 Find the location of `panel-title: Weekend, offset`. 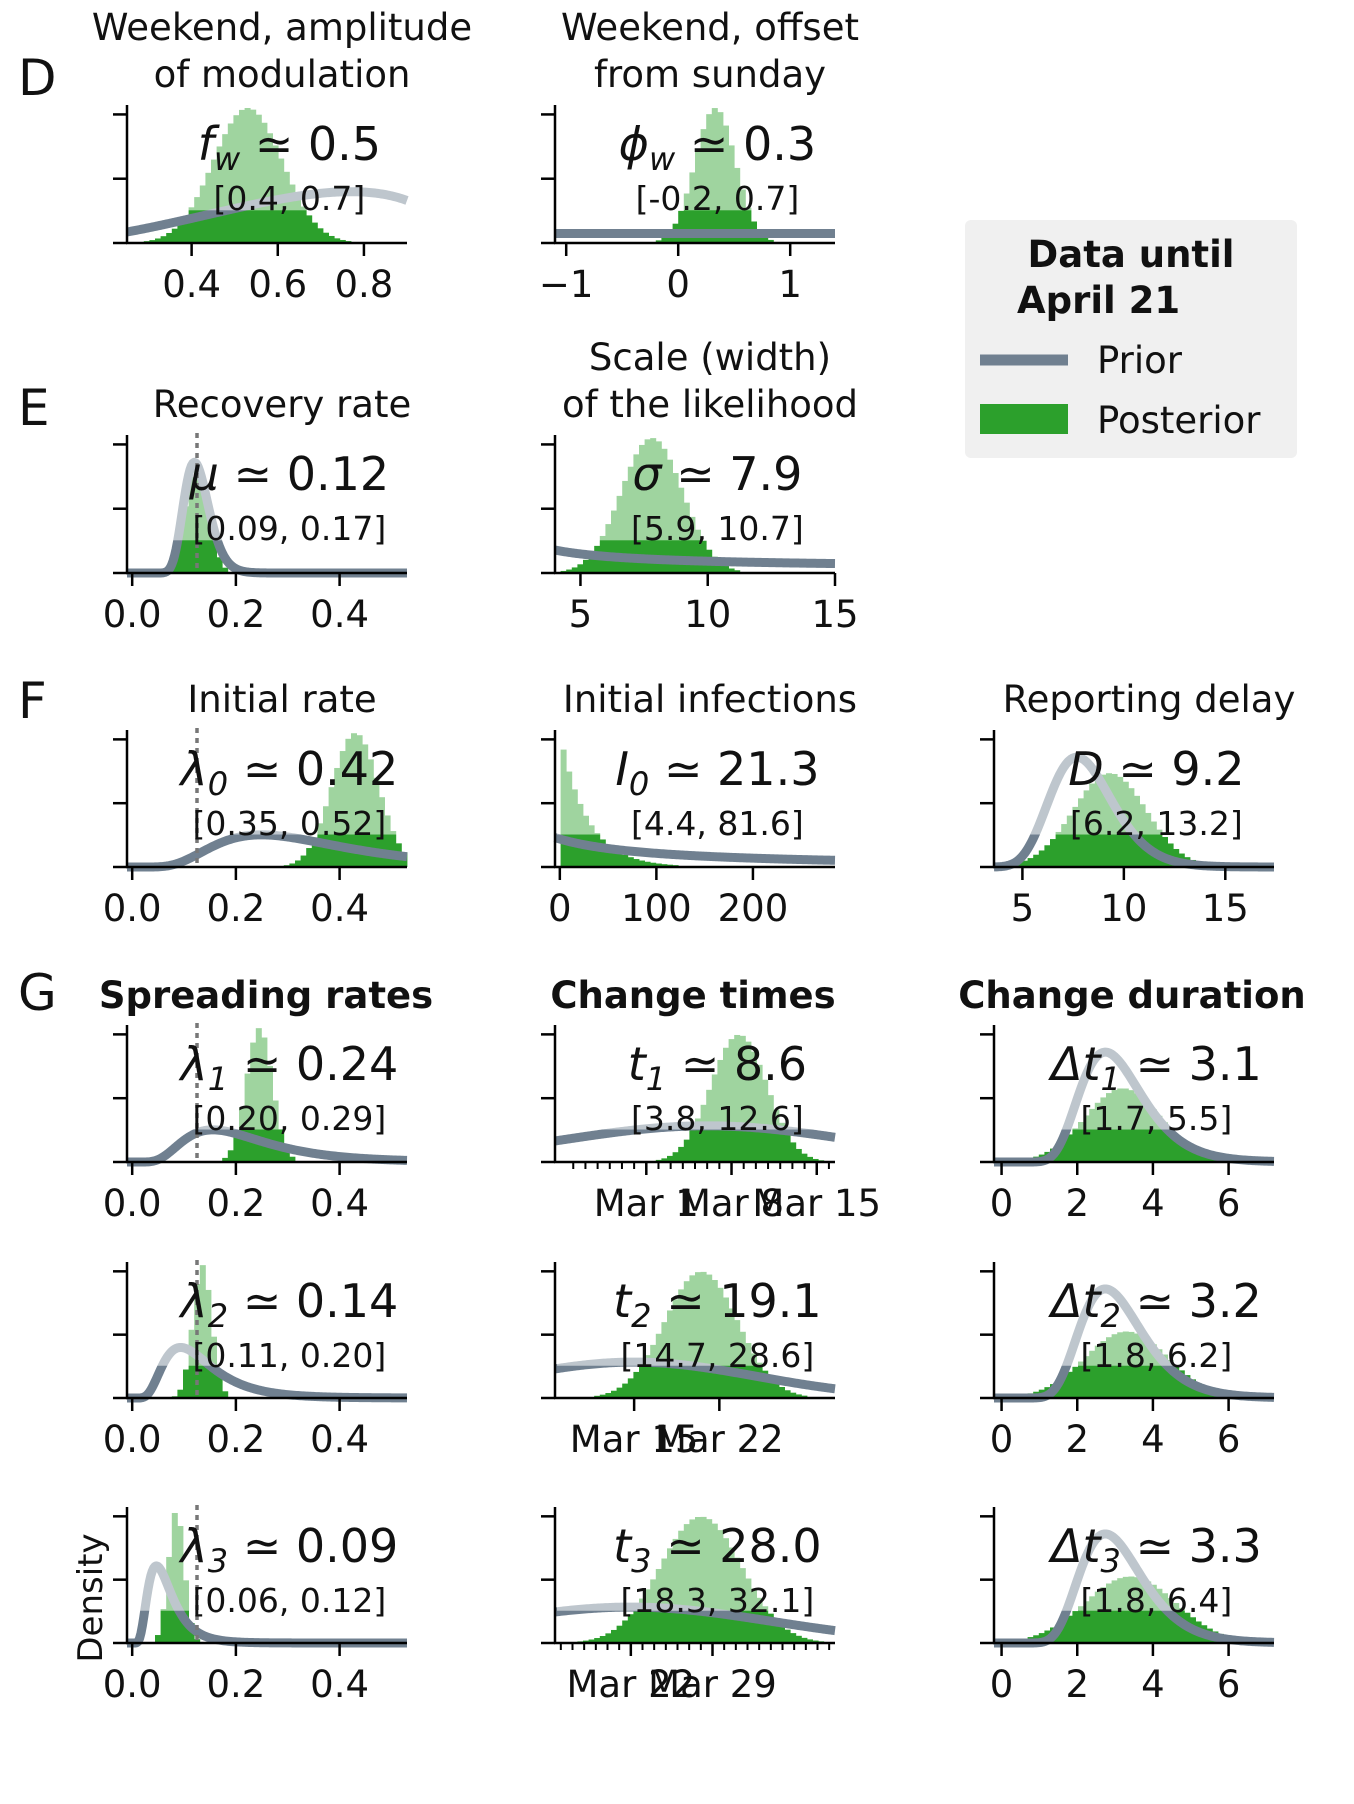

panel-title: Weekend, offset is located at coordinates (710, 27).